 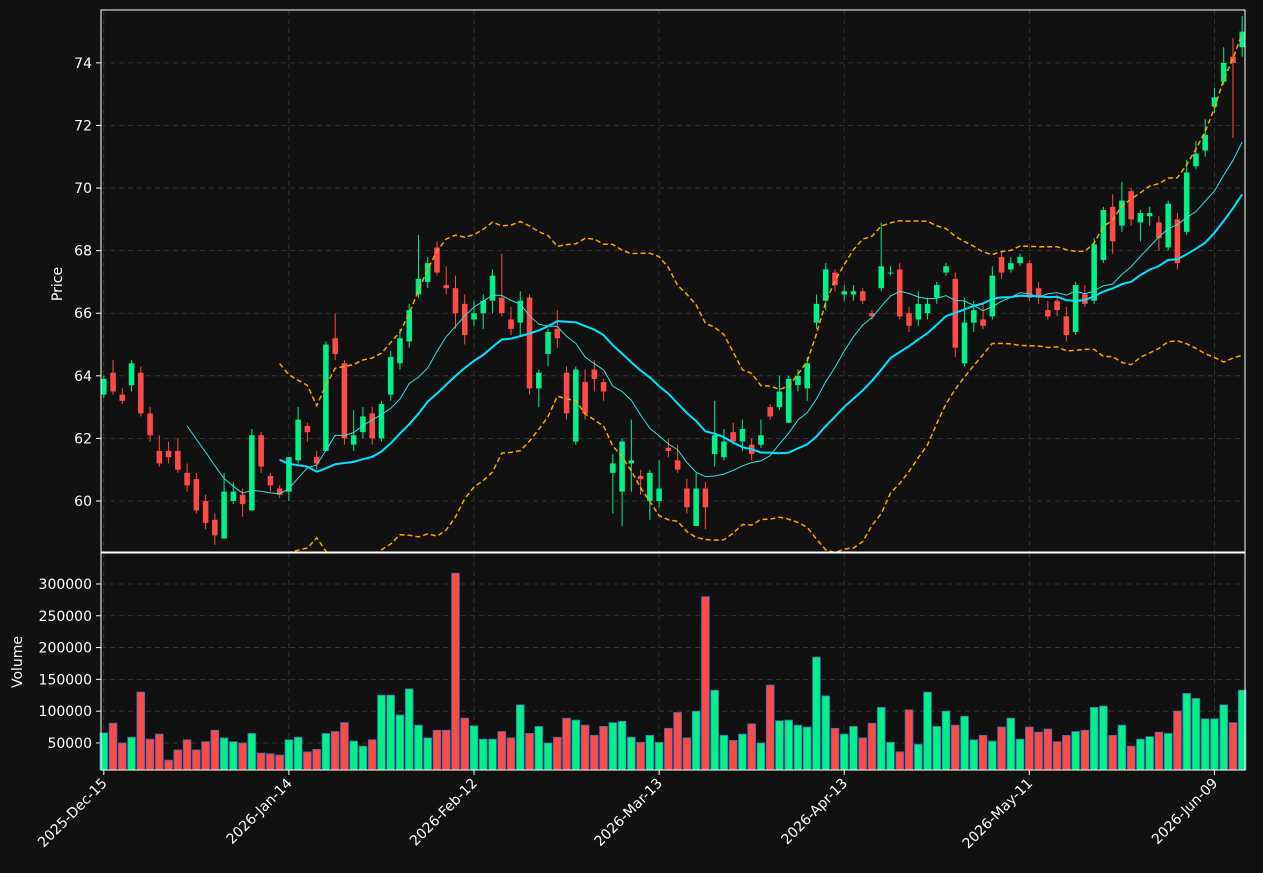 I want to click on price-axis-label: Price, so click(x=58, y=284).